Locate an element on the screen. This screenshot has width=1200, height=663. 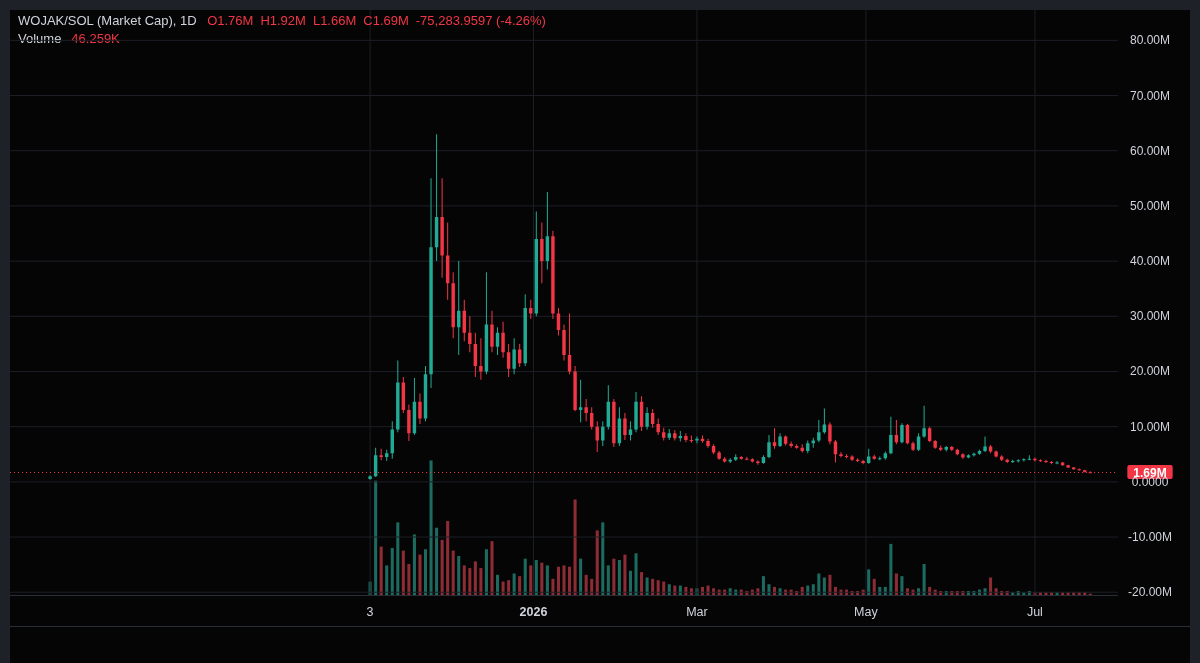
annotation: H1.92M is located at coordinates (283, 20).